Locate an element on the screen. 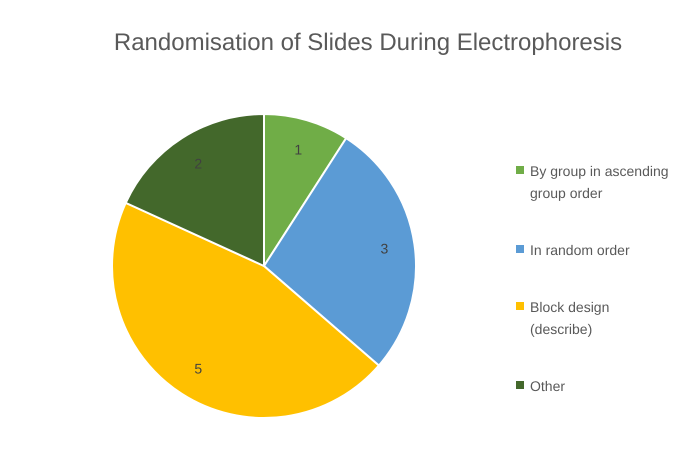  legend-label: By group in ascending group order is located at coordinates (599, 182).